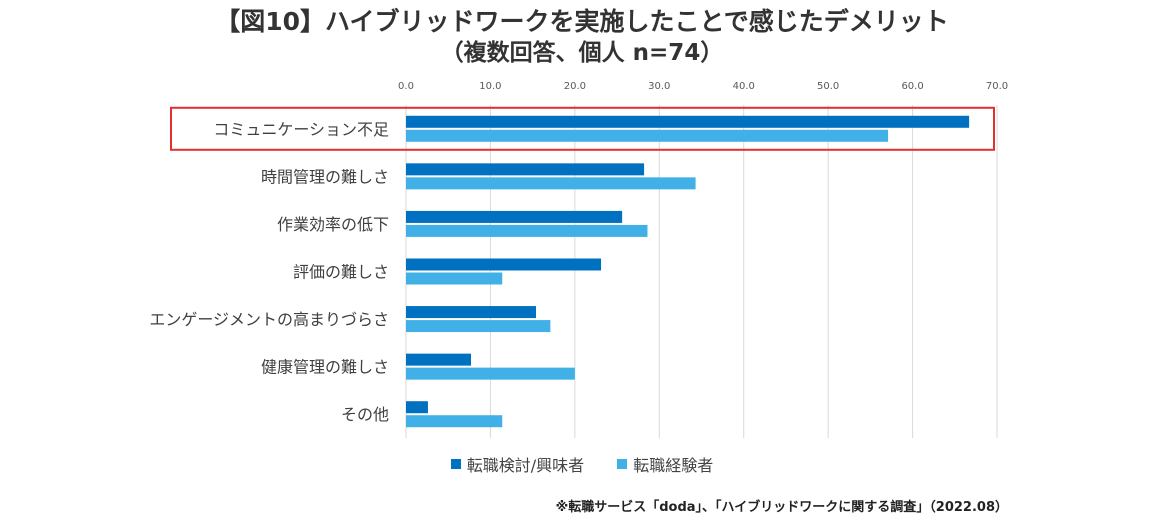 This screenshot has width=1164, height=532. Describe the element at coordinates (490, 86) in the screenshot. I see `x-tick-label: 10.0` at that location.